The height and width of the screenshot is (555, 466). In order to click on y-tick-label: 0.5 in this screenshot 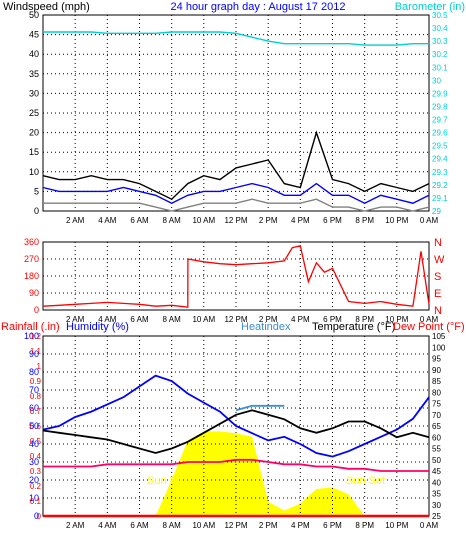, I will do `click(36, 441)`.